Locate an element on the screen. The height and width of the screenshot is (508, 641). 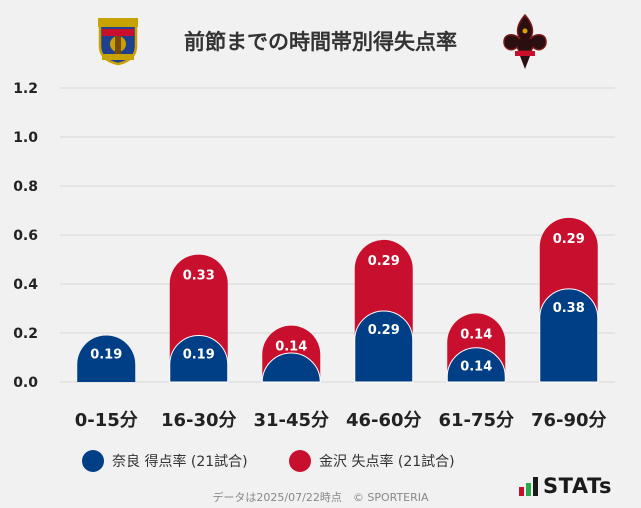
legend-swatch-kanazawa is located at coordinates (300, 461).